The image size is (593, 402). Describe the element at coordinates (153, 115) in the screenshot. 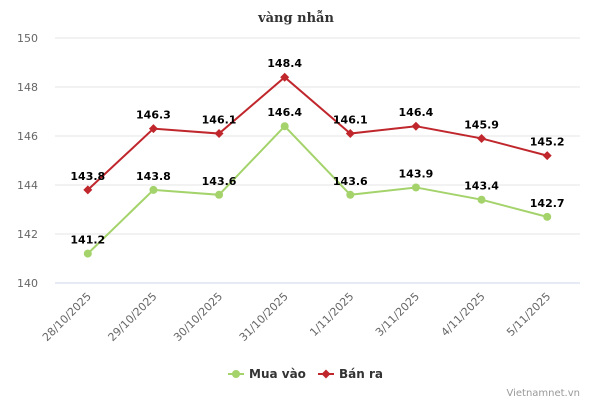

I see `data-label: 146.3` at that location.